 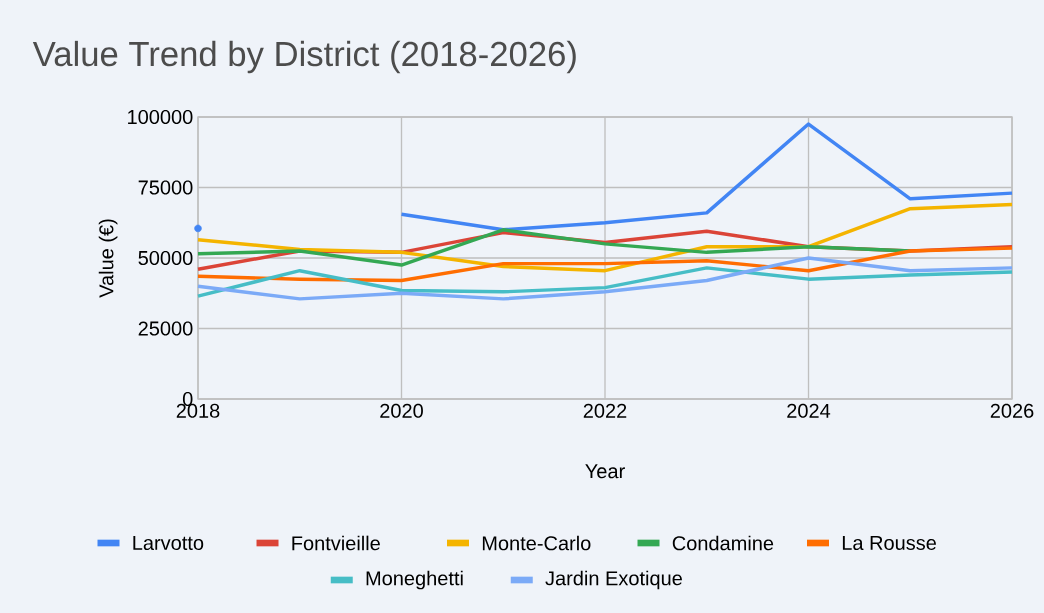 I want to click on y-tick-label: 25000, so click(x=165, y=328).